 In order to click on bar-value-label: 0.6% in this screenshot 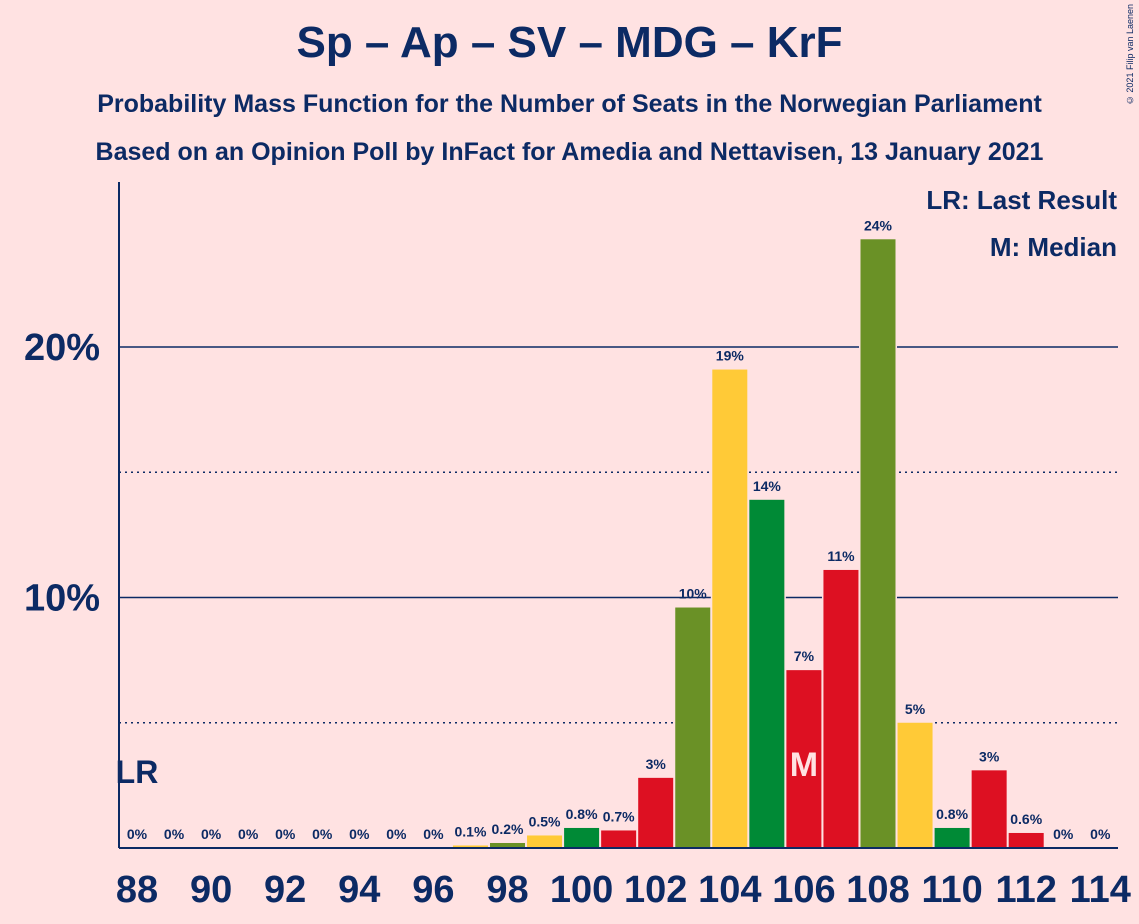, I will do `click(1026, 819)`.